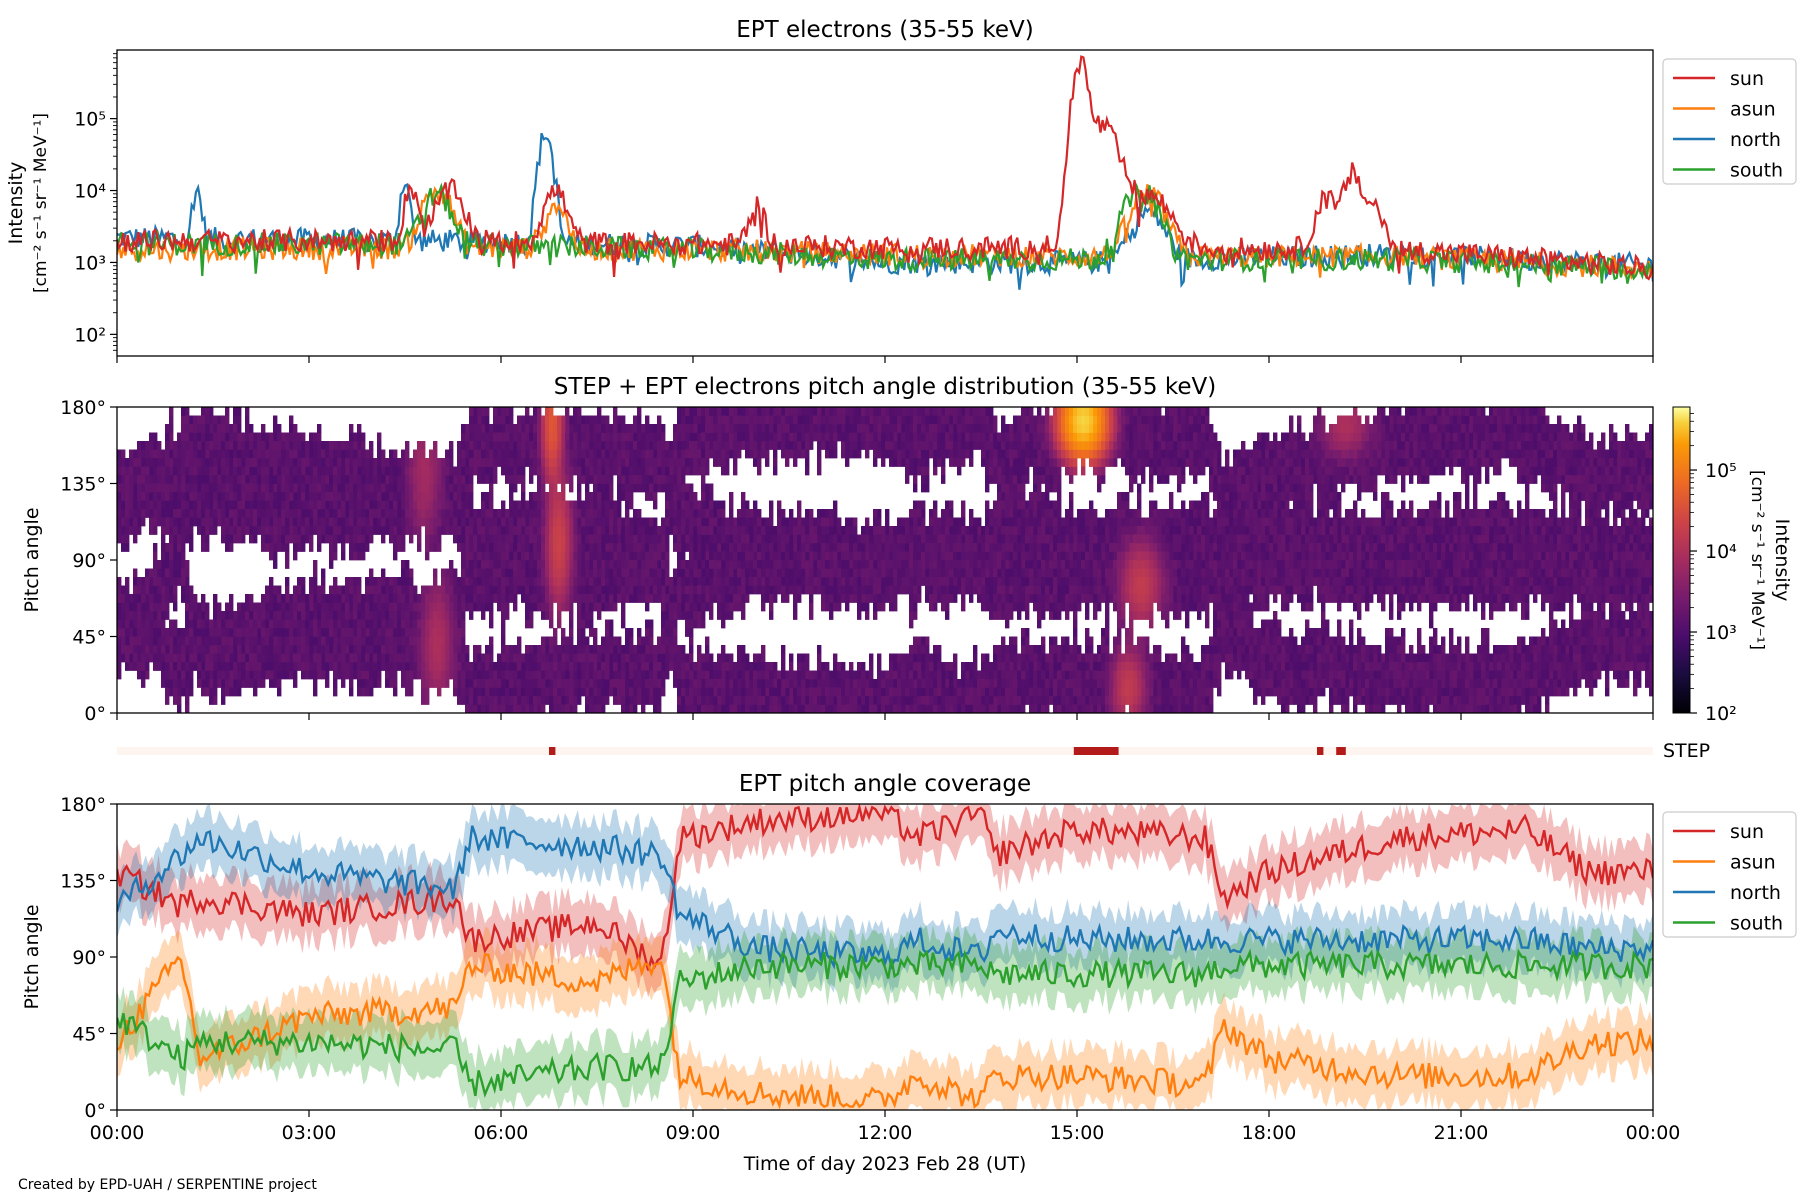 This screenshot has width=1800, height=1200. Describe the element at coordinates (32, 559) in the screenshot. I see `panel2-ylabel: Pitch angle` at that location.